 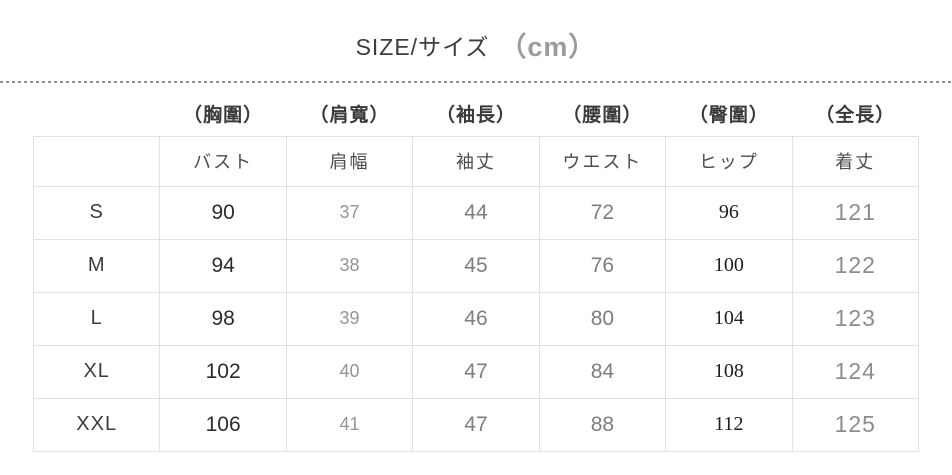 I want to click on table-row-xl: XL 102 40 47 84 108 124, so click(x=476, y=371).